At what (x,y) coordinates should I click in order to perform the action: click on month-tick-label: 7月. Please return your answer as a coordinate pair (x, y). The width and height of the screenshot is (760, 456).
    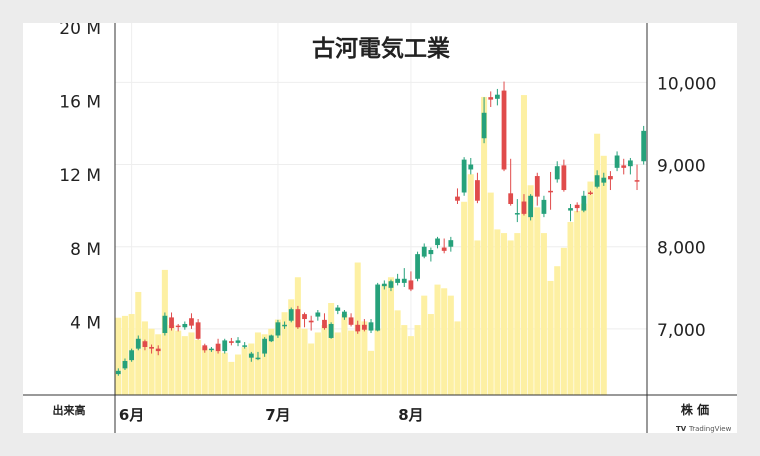
    Looking at the image, I should click on (277, 415).